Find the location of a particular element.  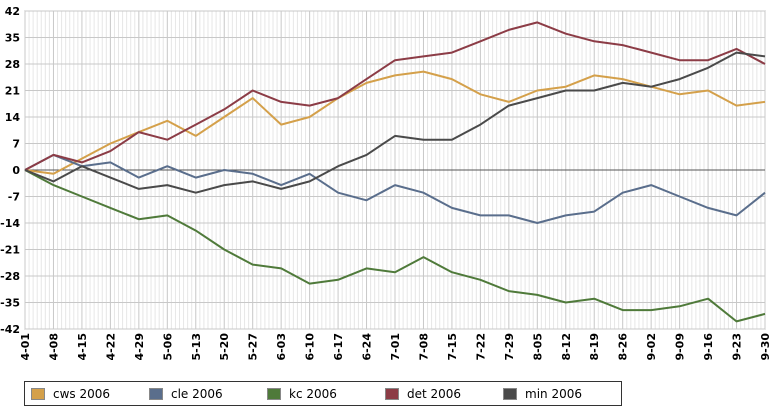

x-tick-label: 8-12 is located at coordinates (566, 347).